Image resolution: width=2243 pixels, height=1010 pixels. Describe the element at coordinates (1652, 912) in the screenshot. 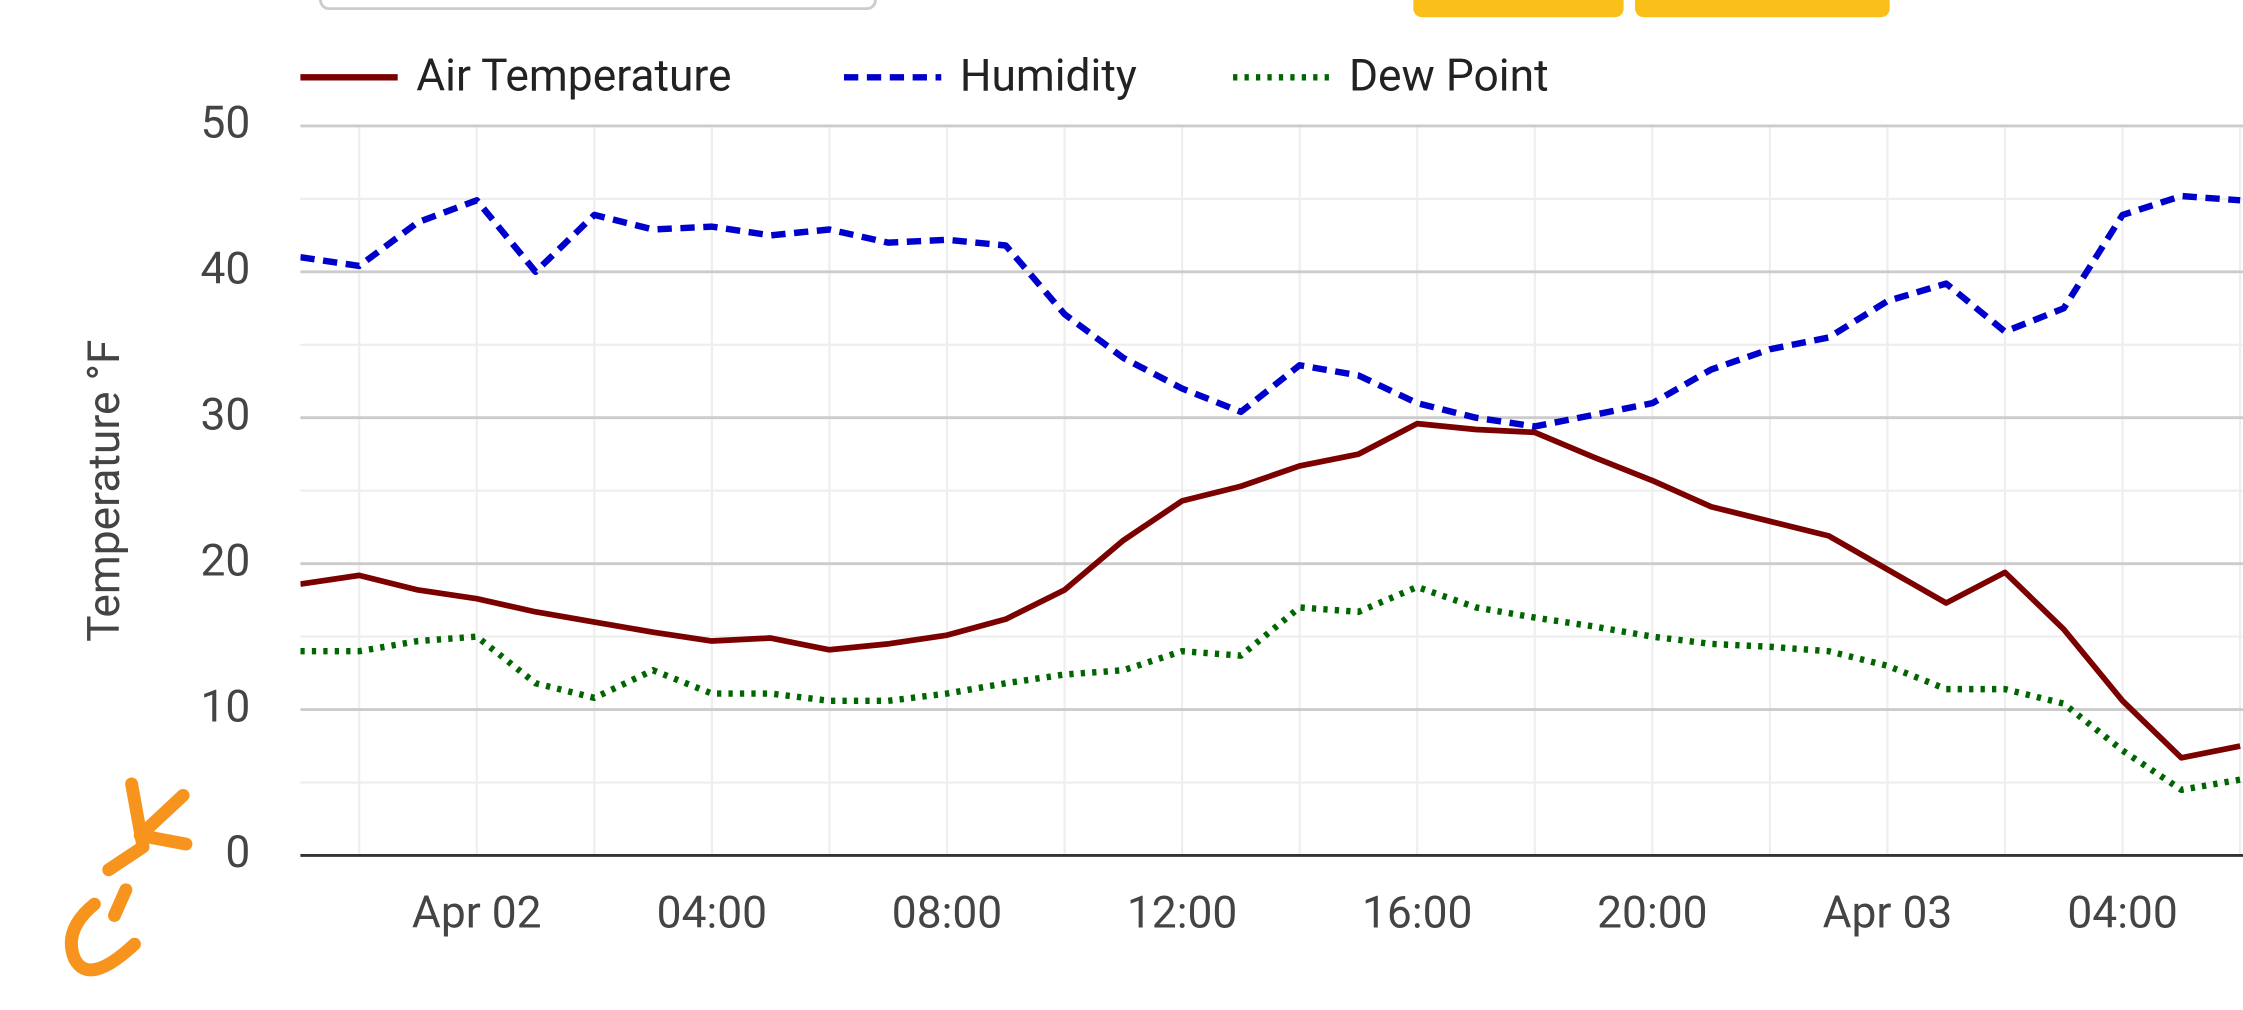

I see `x-tick-label: 20:00` at that location.